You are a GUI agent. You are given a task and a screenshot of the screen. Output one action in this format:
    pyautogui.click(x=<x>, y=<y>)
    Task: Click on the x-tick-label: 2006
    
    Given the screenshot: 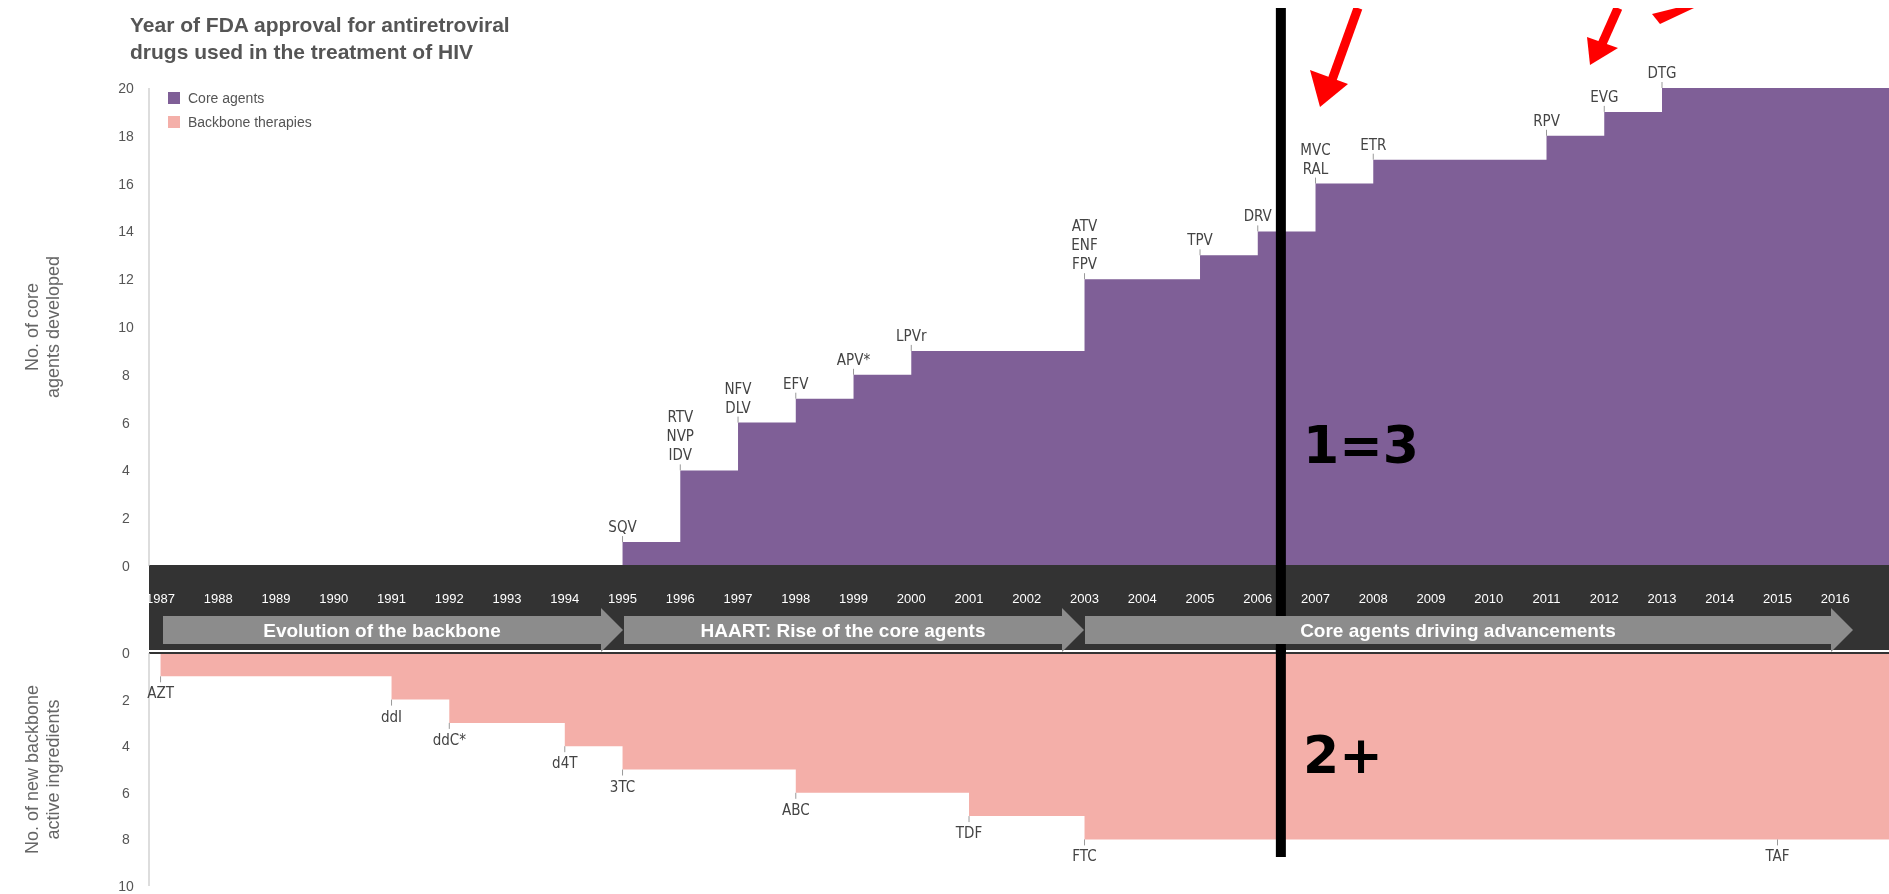 What is the action you would take?
    pyautogui.click(x=1258, y=598)
    